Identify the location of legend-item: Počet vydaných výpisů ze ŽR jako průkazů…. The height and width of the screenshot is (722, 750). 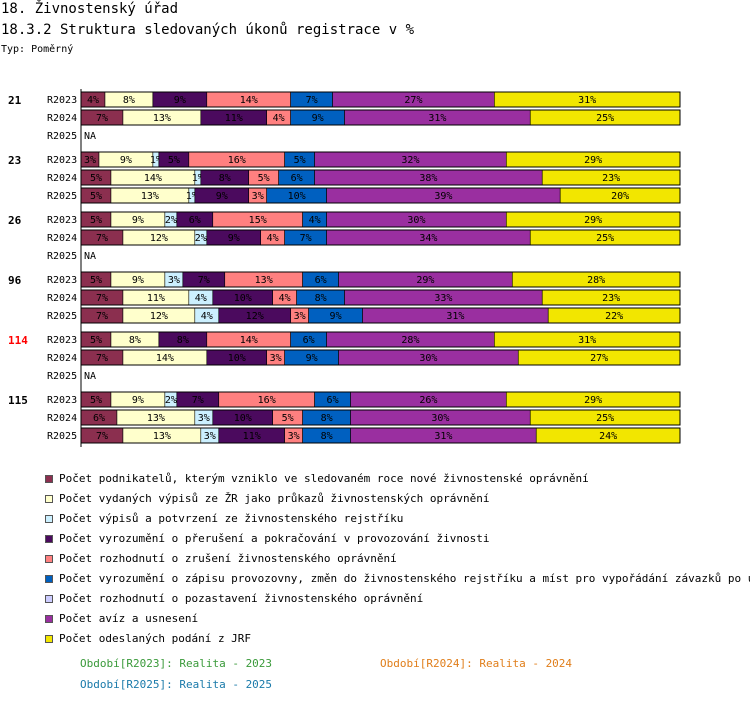
(397, 500).